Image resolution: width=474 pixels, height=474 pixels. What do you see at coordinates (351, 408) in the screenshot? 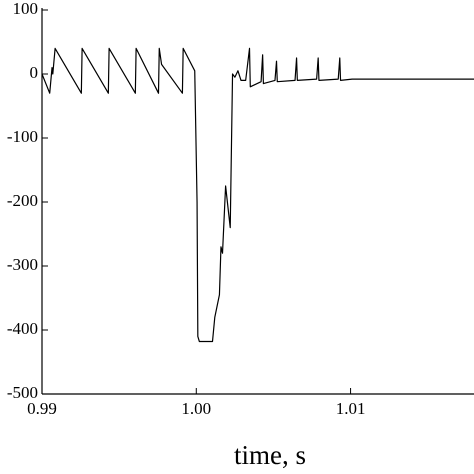
I see `x-tick-label: 1.01` at bounding box center [351, 408].